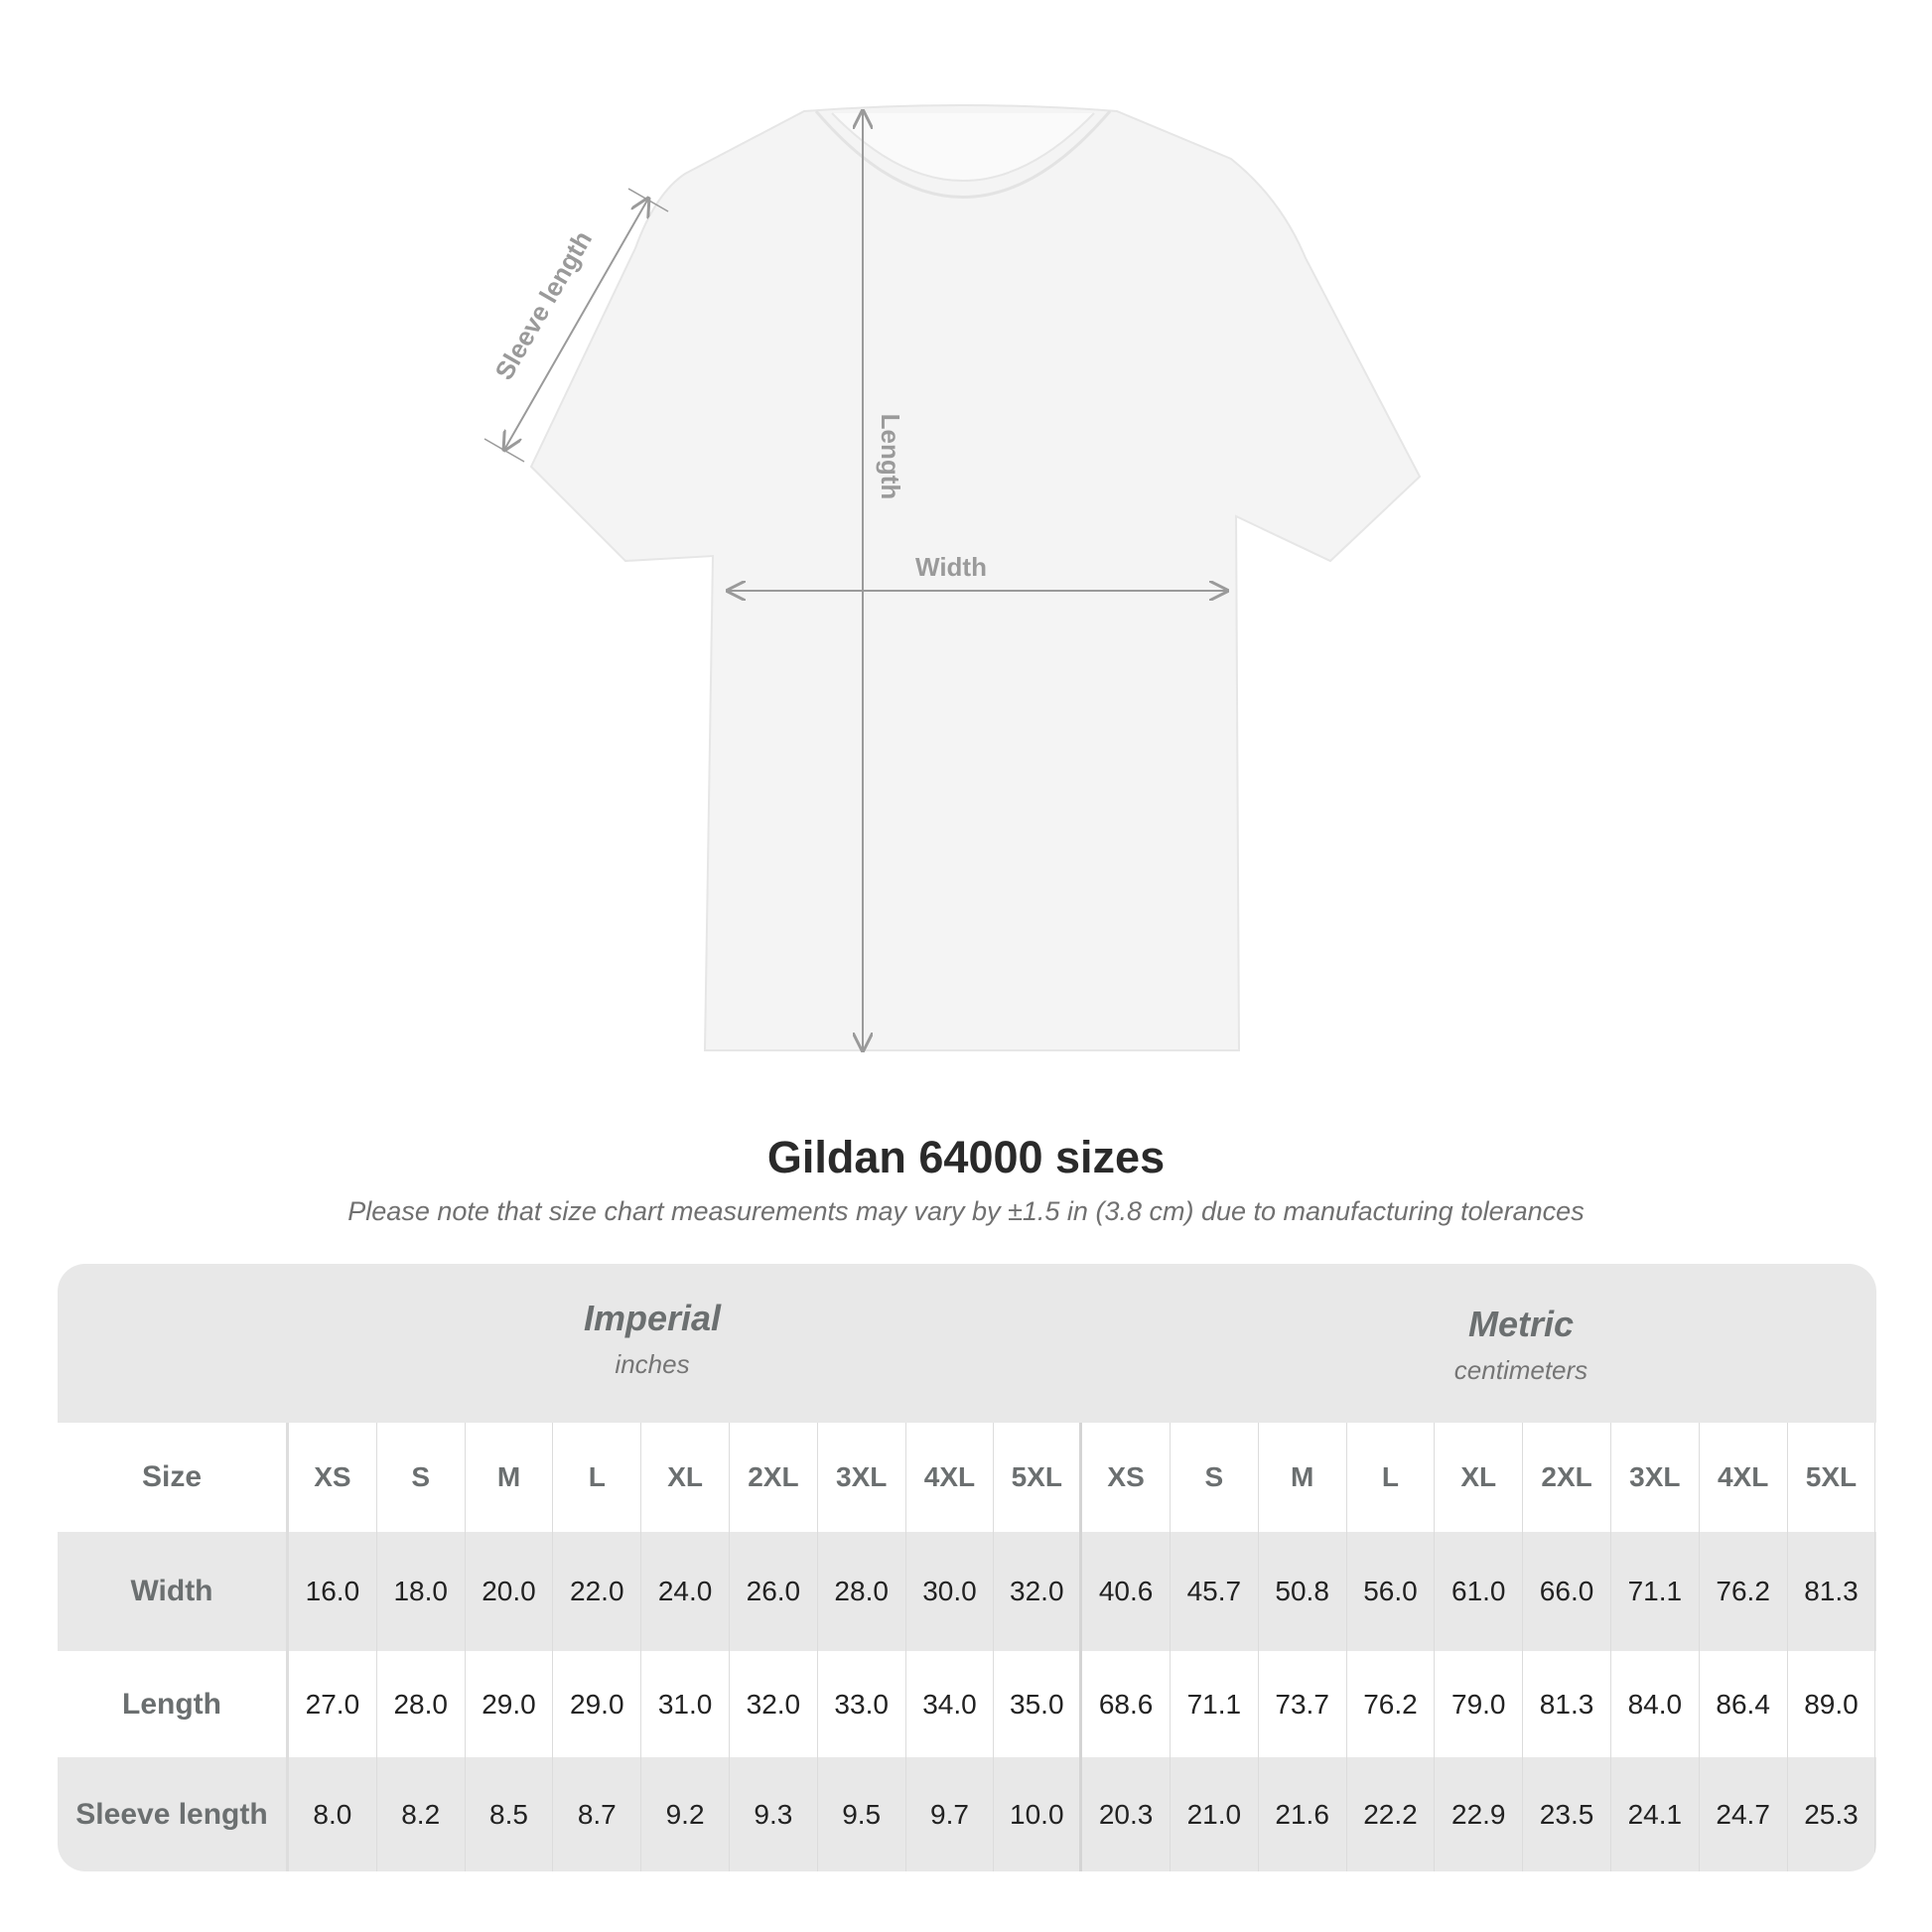 Image resolution: width=1932 pixels, height=1932 pixels. Describe the element at coordinates (862, 1704) in the screenshot. I see `imperial-cell: 33.0` at that location.